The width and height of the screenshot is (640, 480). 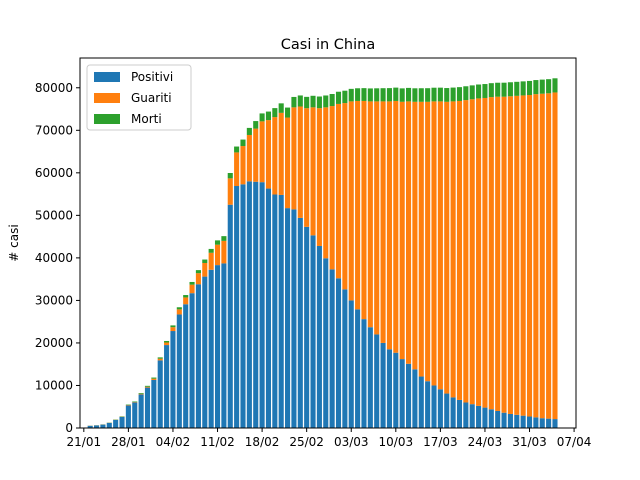 I want to click on legend-swatch-positivi, so click(x=107, y=77).